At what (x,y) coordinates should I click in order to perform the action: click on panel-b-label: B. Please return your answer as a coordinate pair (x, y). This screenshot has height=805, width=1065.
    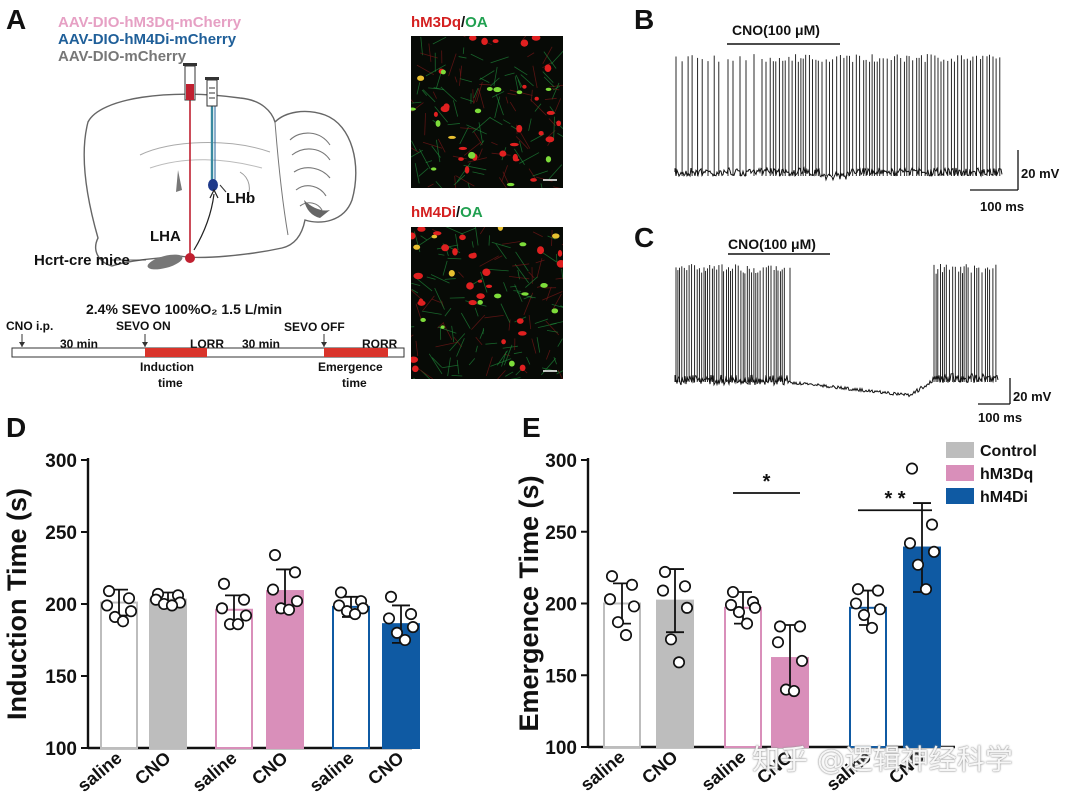
    Looking at the image, I should click on (644, 19).